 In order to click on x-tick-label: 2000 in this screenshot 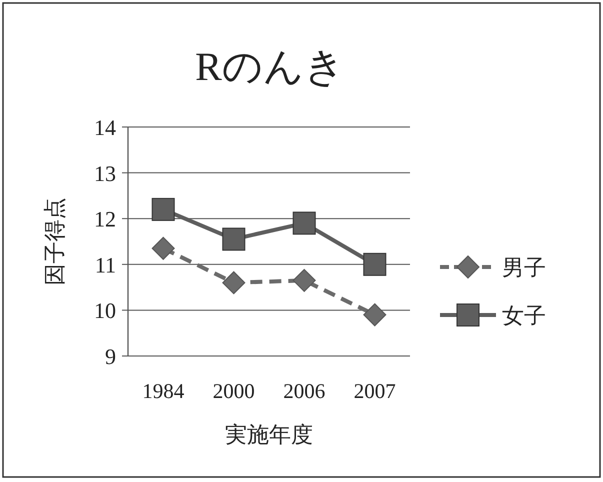, I will do `click(233, 391)`.